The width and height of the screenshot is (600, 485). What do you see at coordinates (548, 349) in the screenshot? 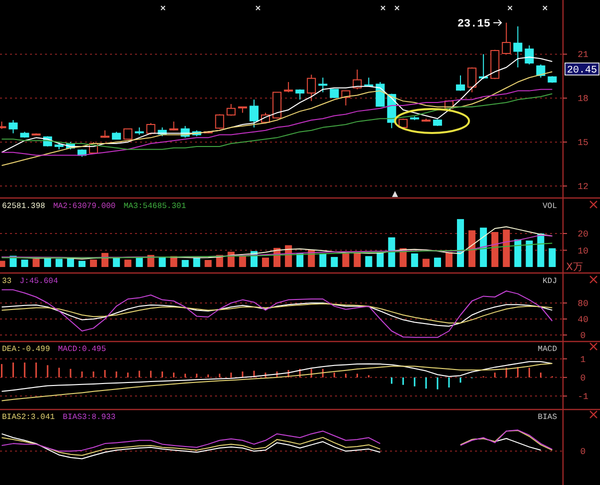
I see `chart-title: MACD` at bounding box center [548, 349].